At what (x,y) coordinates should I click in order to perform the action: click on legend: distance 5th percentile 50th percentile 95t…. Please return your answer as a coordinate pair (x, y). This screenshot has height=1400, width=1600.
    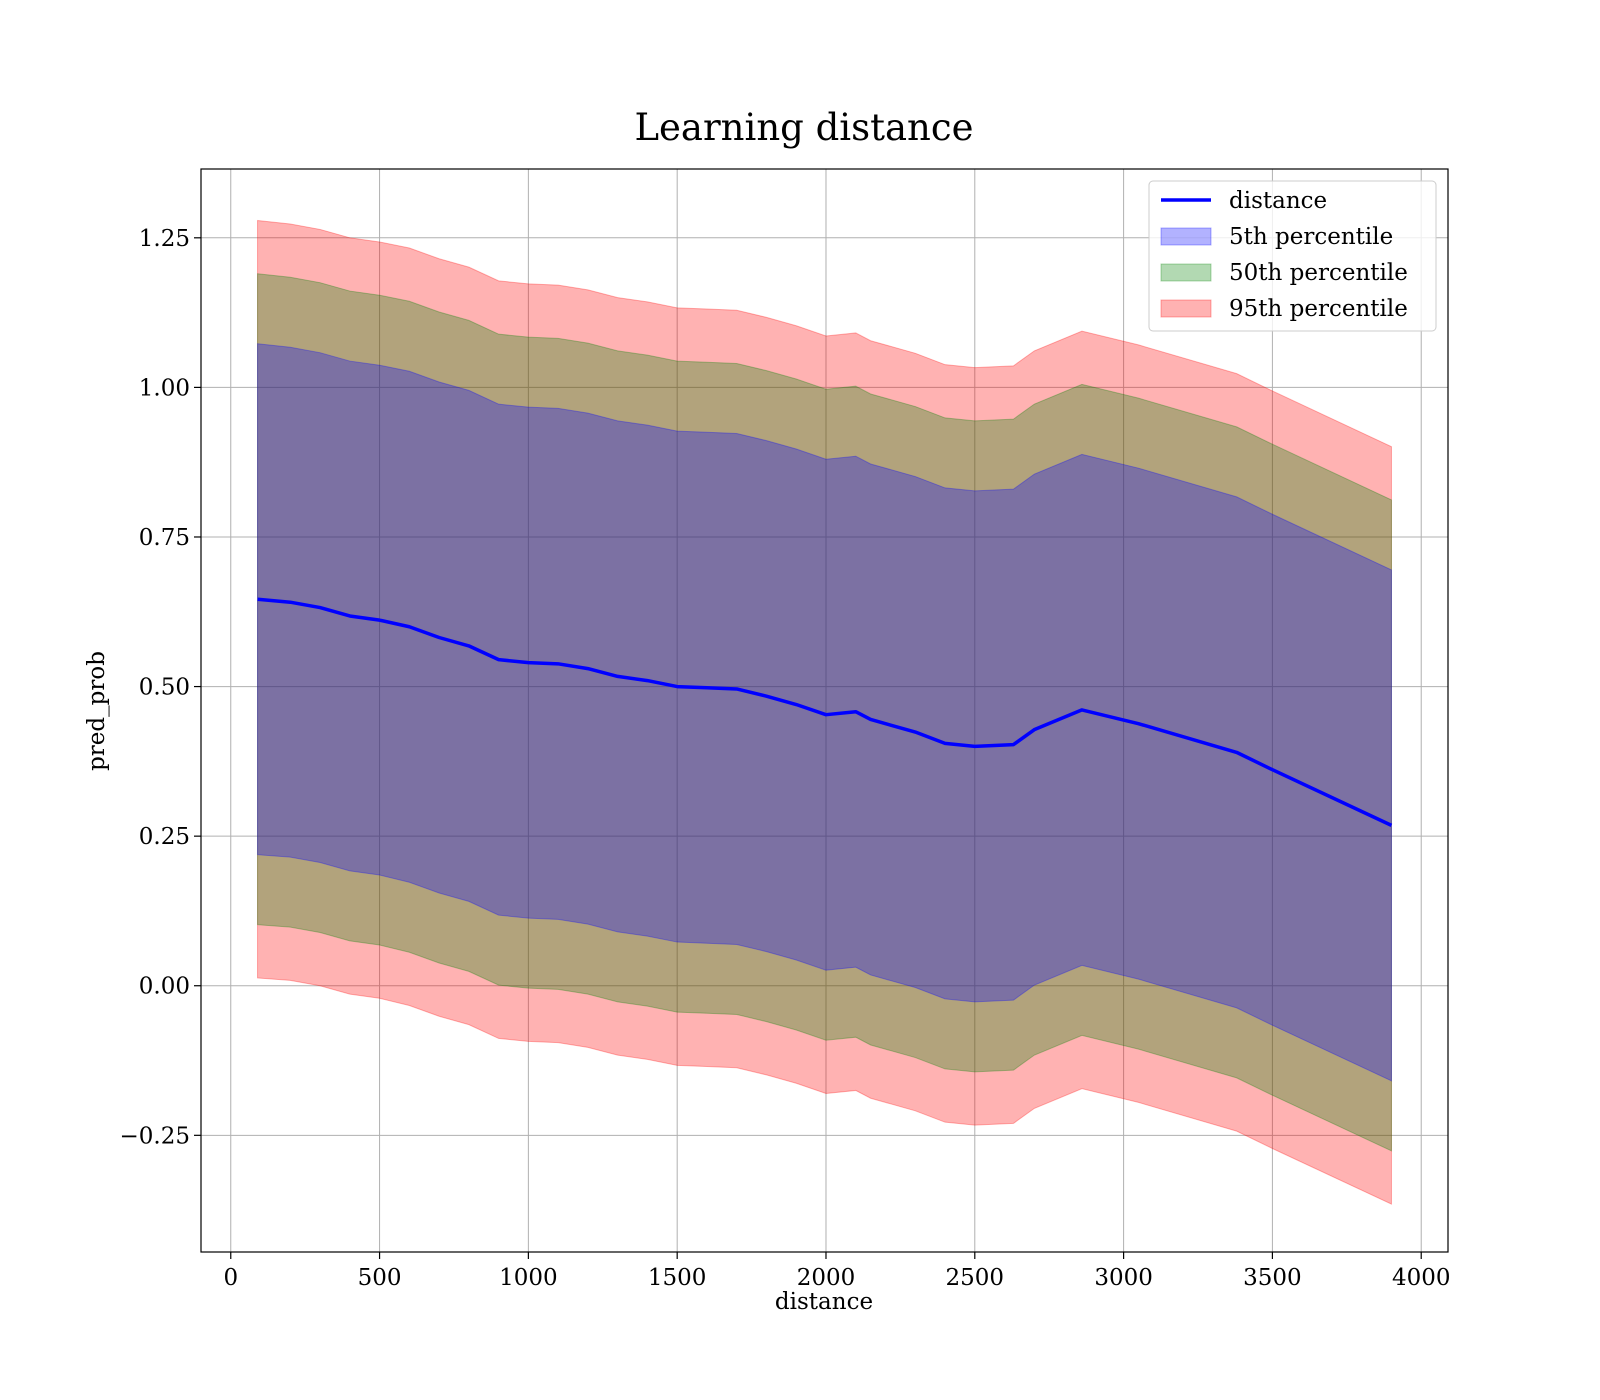
    Looking at the image, I should click on (1292, 256).